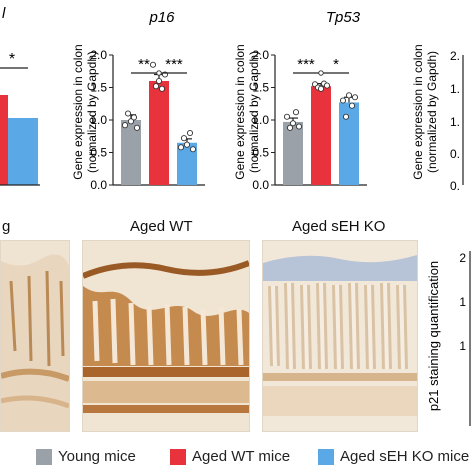  What do you see at coordinates (462, 302) in the screenshot?
I see `p21-tick-1: 1` at bounding box center [462, 302].